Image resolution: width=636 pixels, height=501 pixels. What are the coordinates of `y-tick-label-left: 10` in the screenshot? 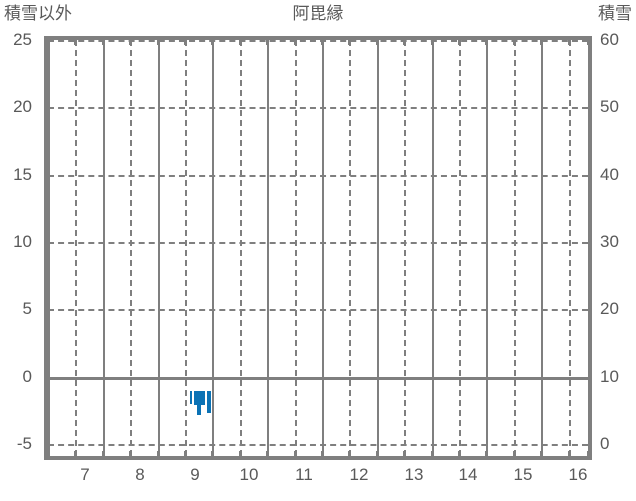 It's located at (22, 241).